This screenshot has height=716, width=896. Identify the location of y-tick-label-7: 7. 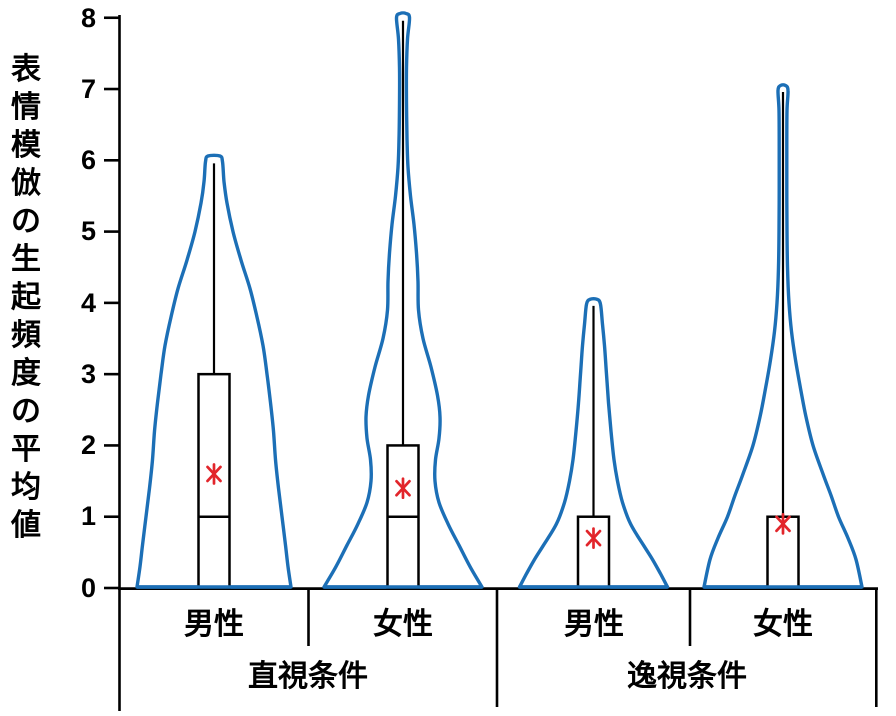
(88, 89).